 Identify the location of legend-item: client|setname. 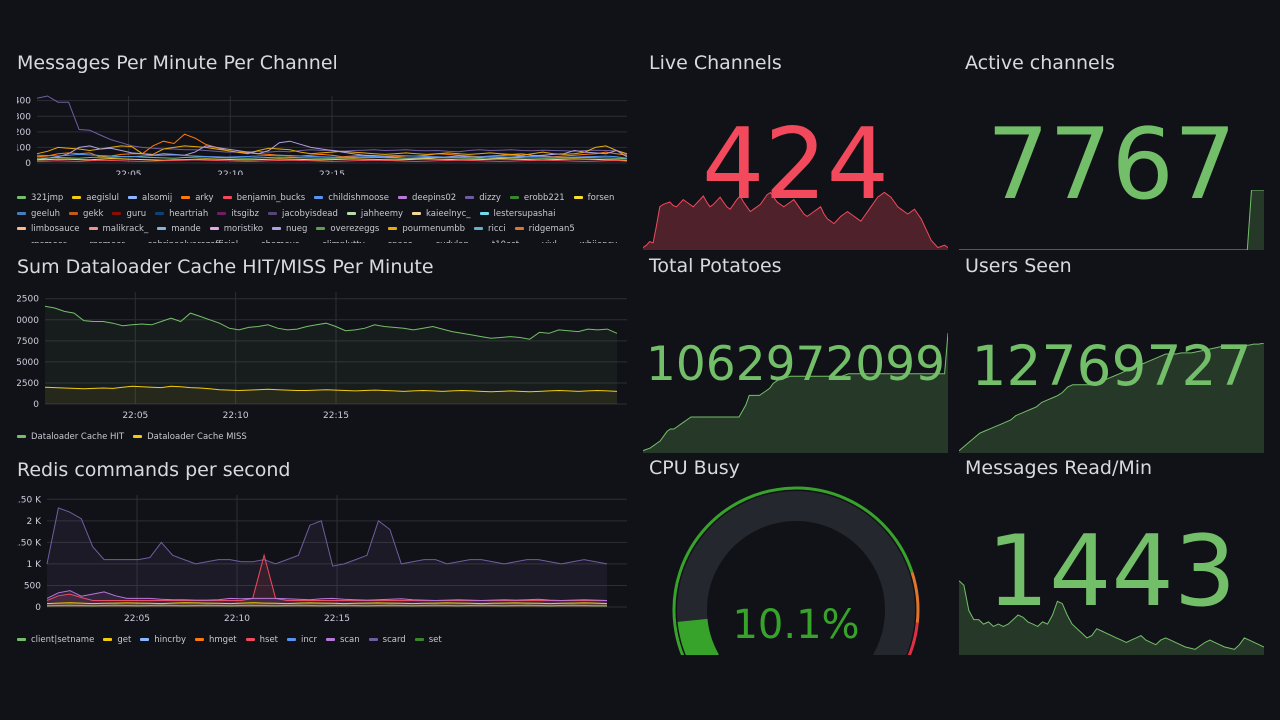
(55, 641).